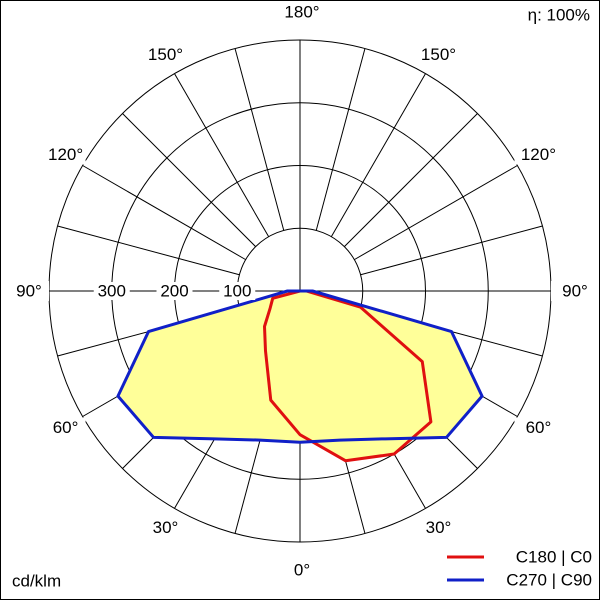  I want to click on r-tick-label: 100, so click(237, 290).